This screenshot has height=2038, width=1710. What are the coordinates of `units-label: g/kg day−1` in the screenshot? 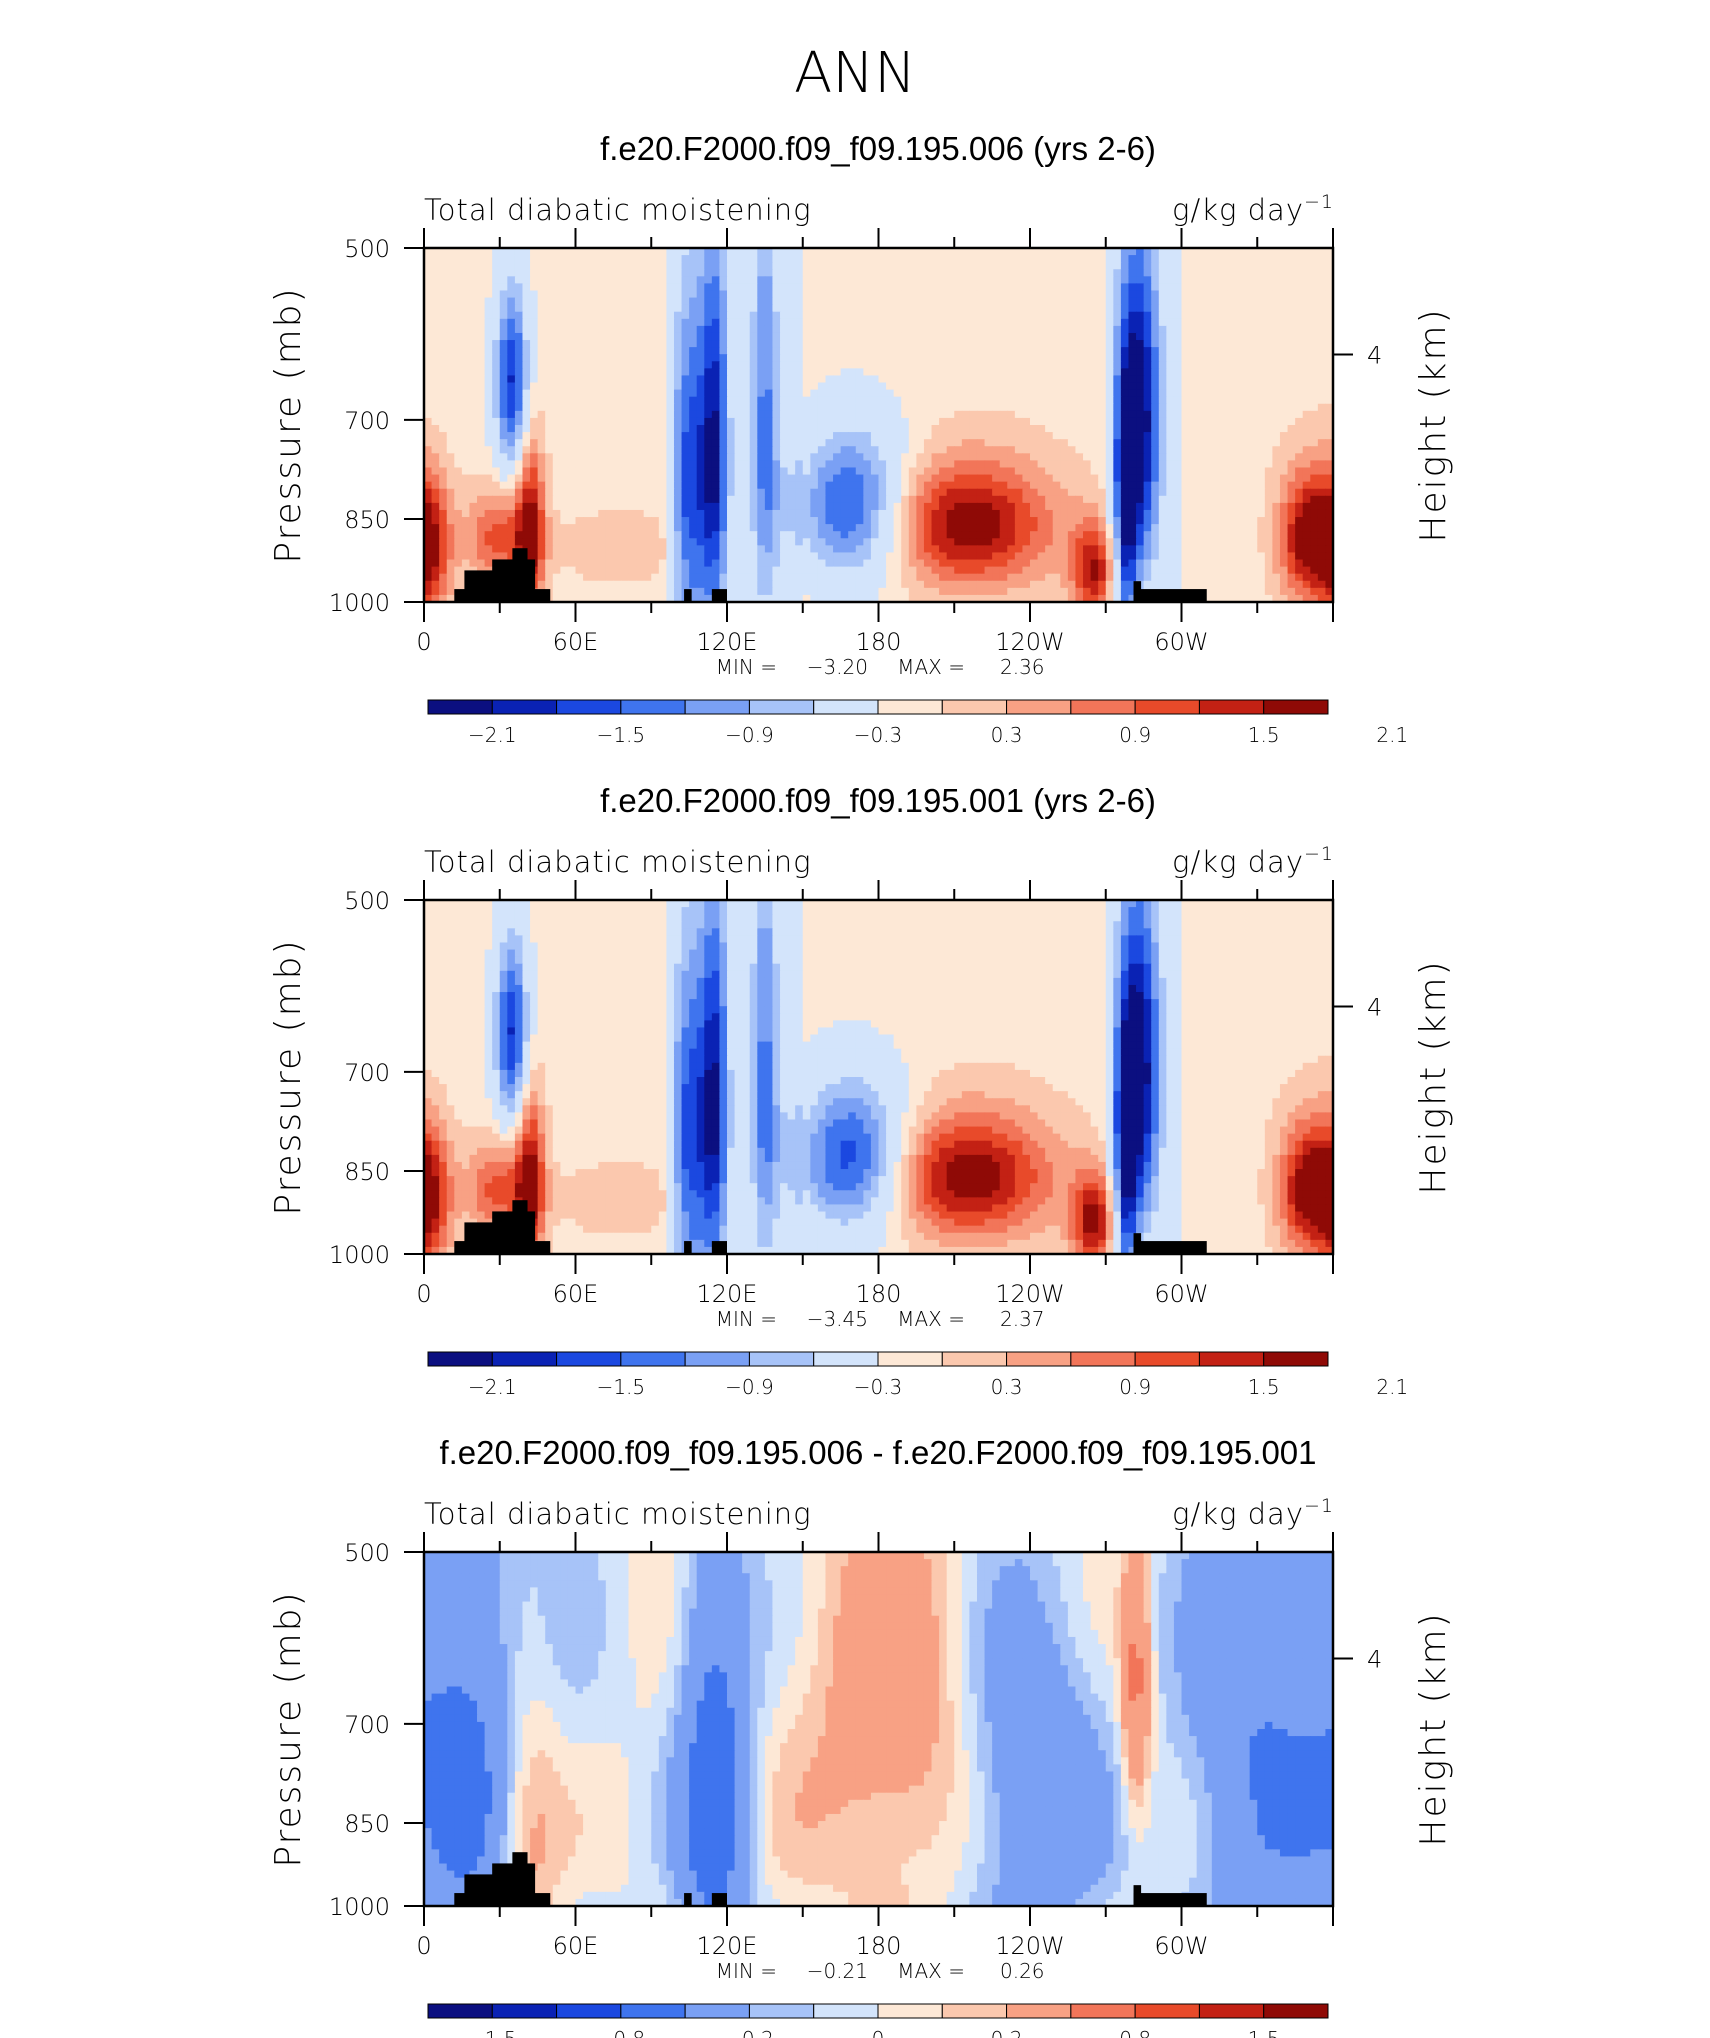 It's located at (1253, 209).